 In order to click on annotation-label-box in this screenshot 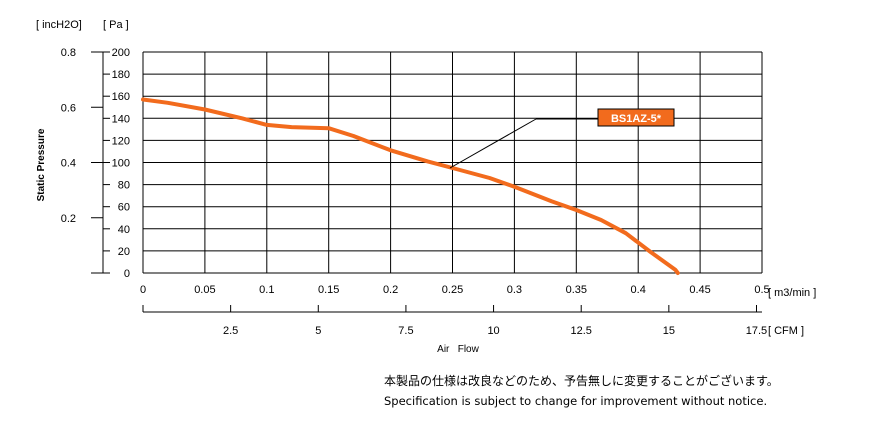, I will do `click(636, 117)`.